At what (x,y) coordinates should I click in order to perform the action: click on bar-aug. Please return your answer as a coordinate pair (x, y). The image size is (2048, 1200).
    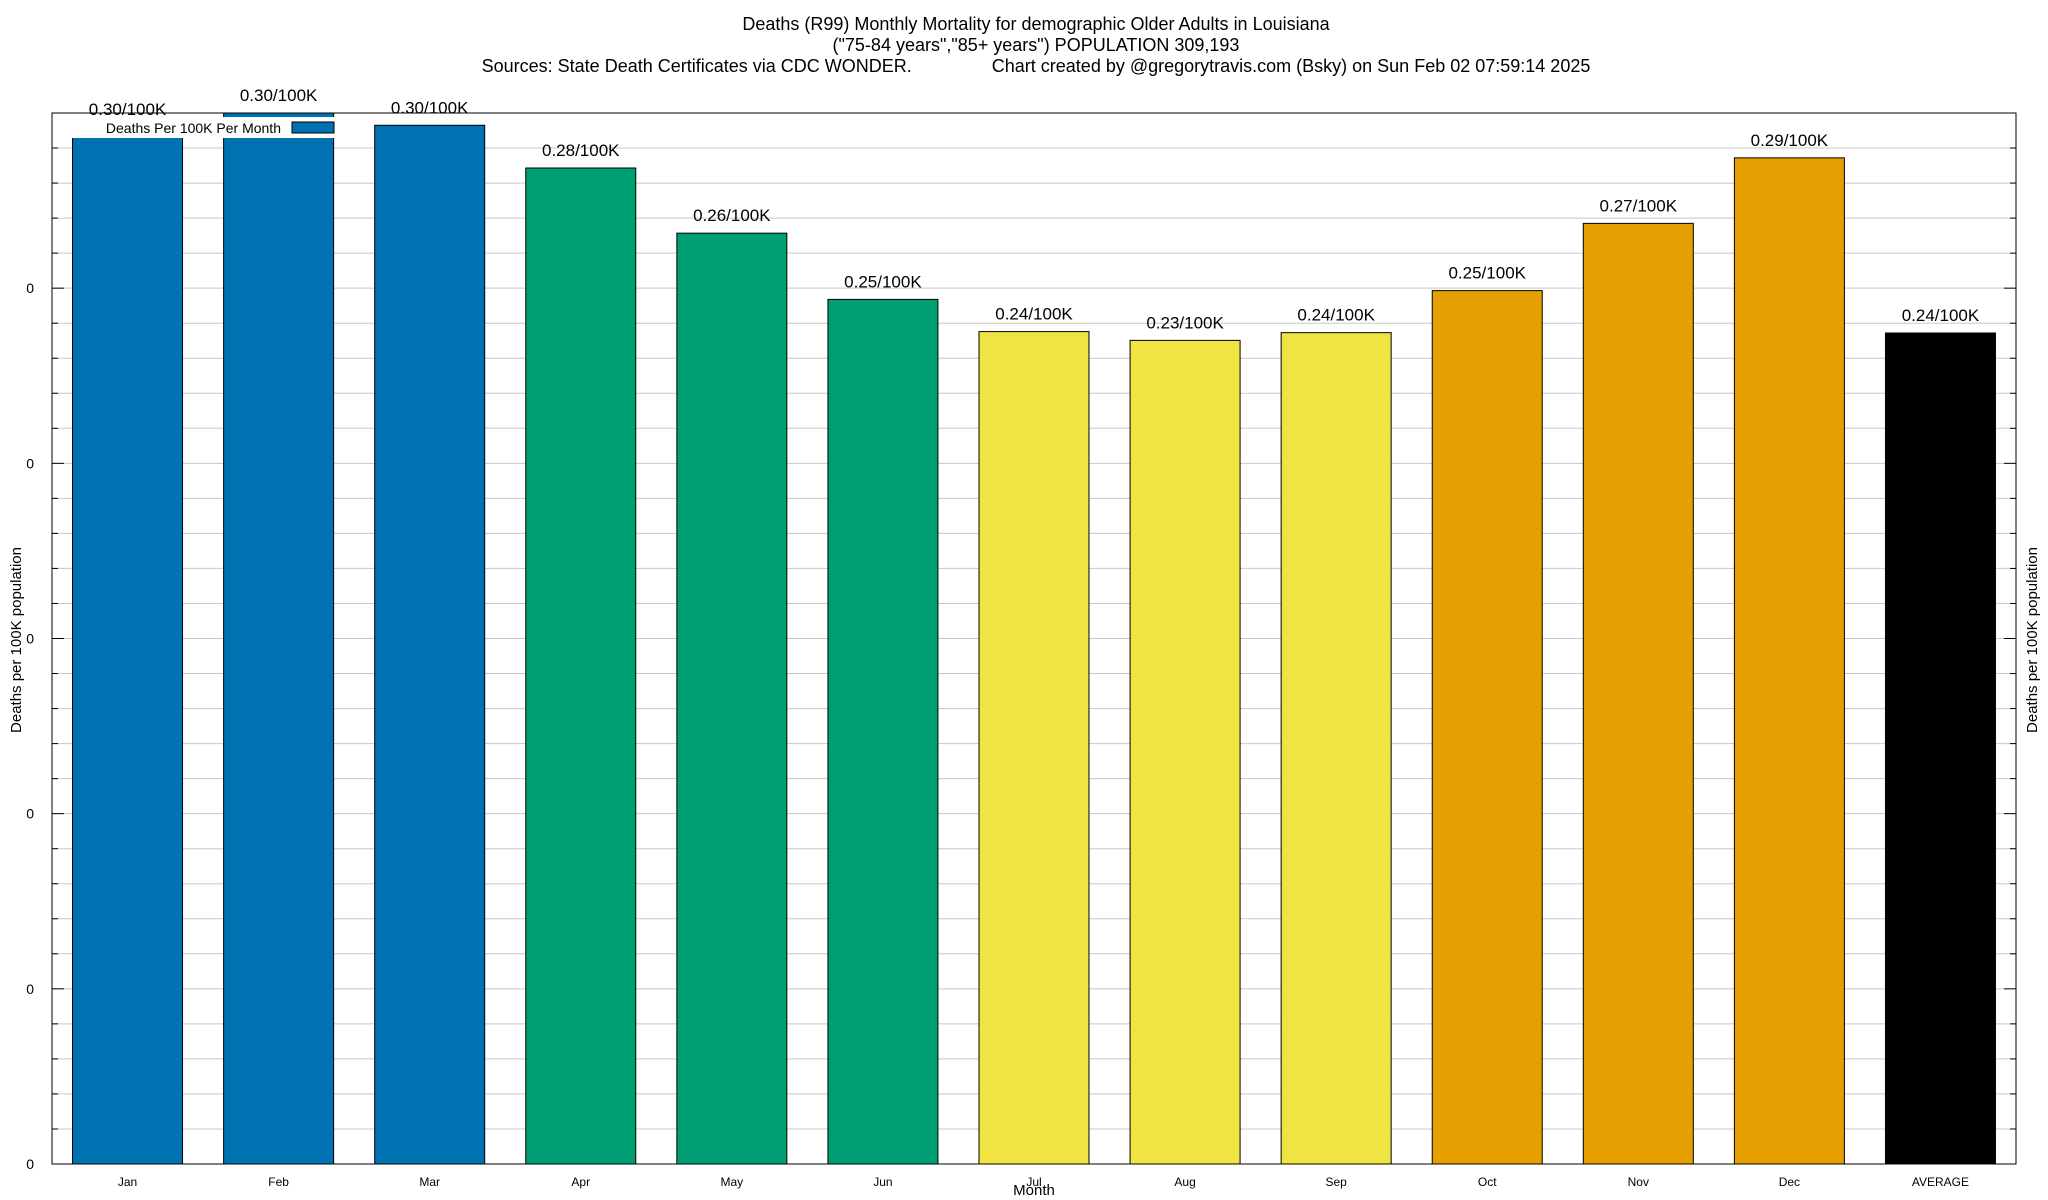
    Looking at the image, I should click on (1185, 752).